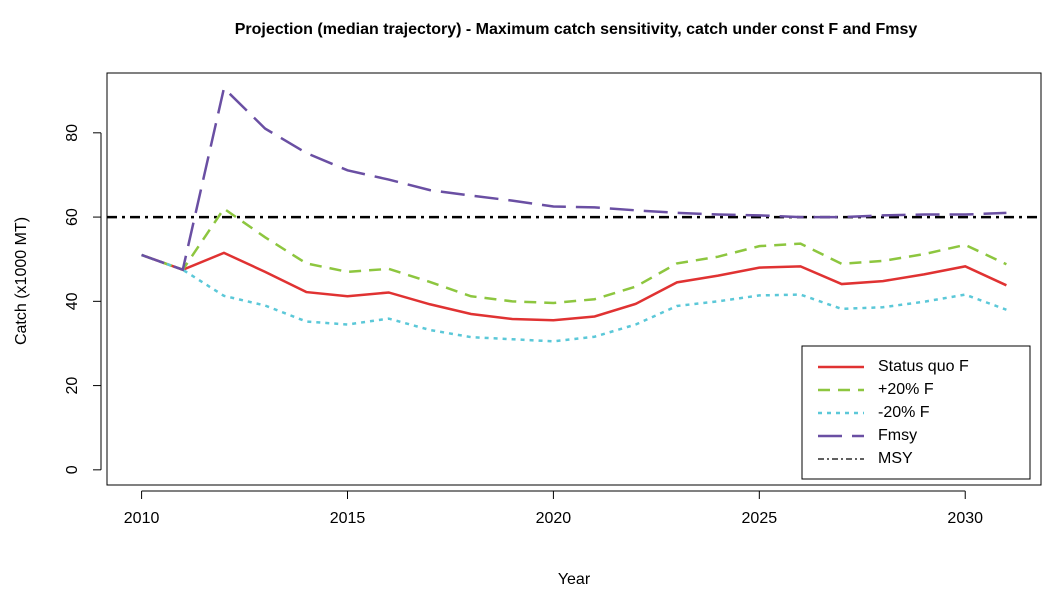 This screenshot has width=1062, height=592. Describe the element at coordinates (965, 518) in the screenshot. I see `x-tick-label: 2030` at that location.